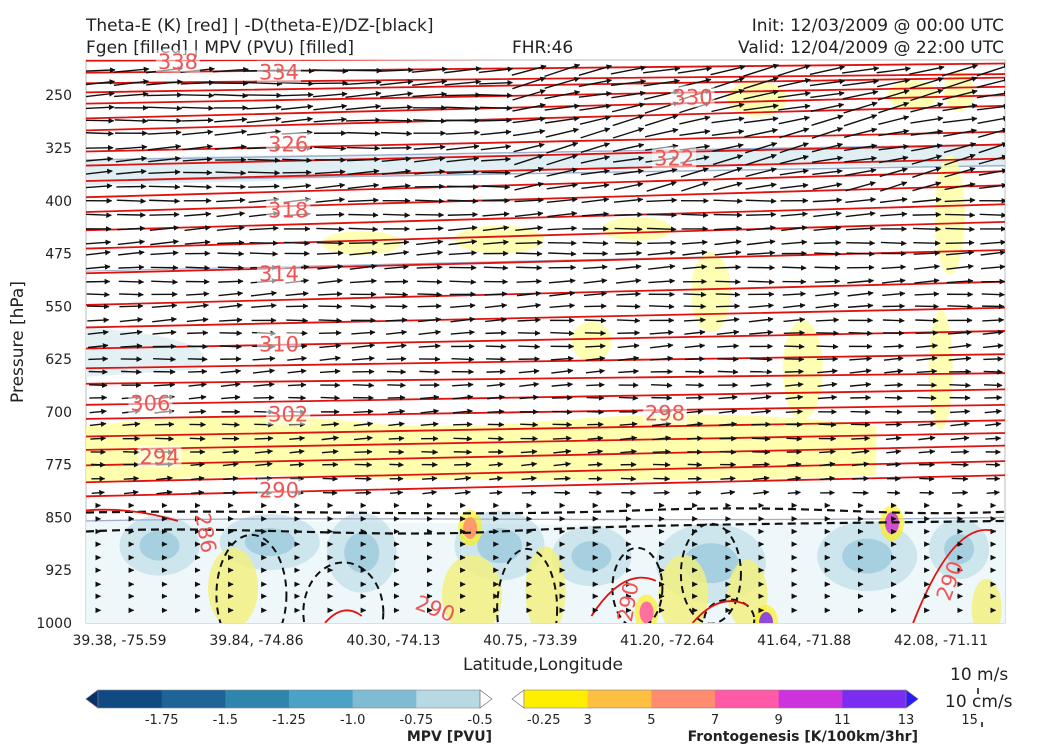 This screenshot has height=750, width=1050. What do you see at coordinates (417, 720) in the screenshot?
I see `colorbar-tick: -0.75` at bounding box center [417, 720].